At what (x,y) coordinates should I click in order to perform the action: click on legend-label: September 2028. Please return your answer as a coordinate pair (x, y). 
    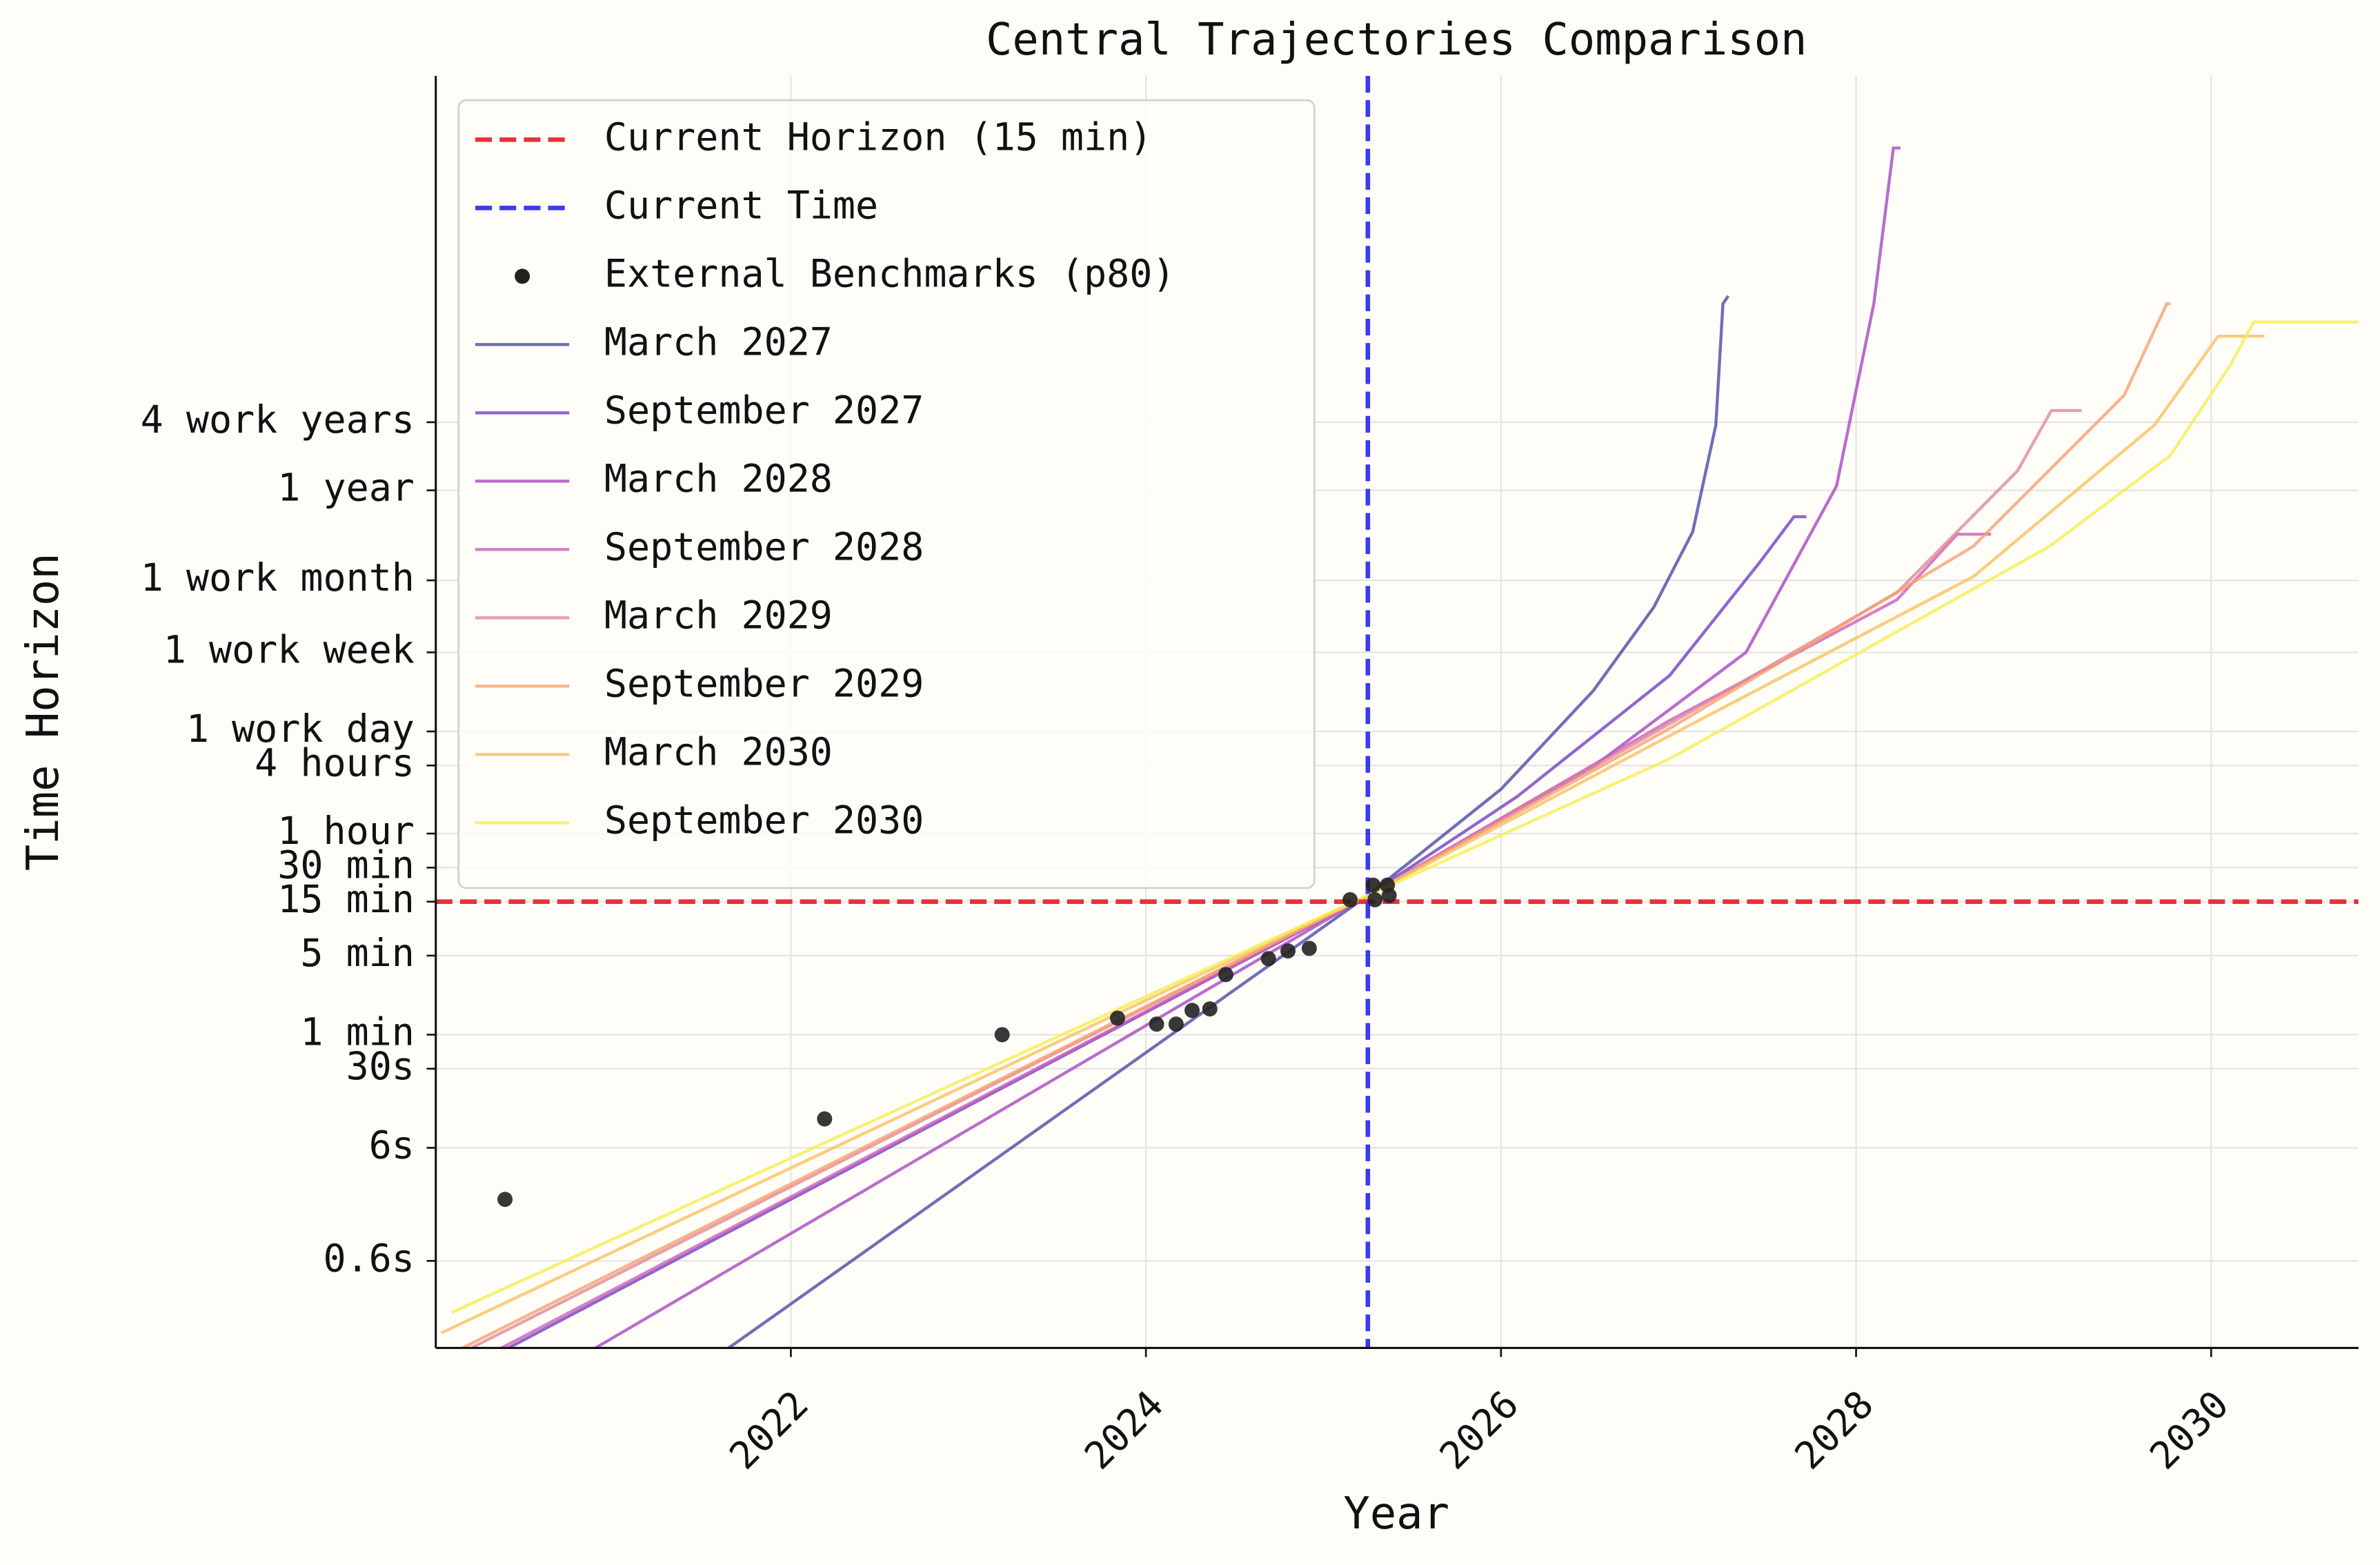
    Looking at the image, I should click on (764, 546).